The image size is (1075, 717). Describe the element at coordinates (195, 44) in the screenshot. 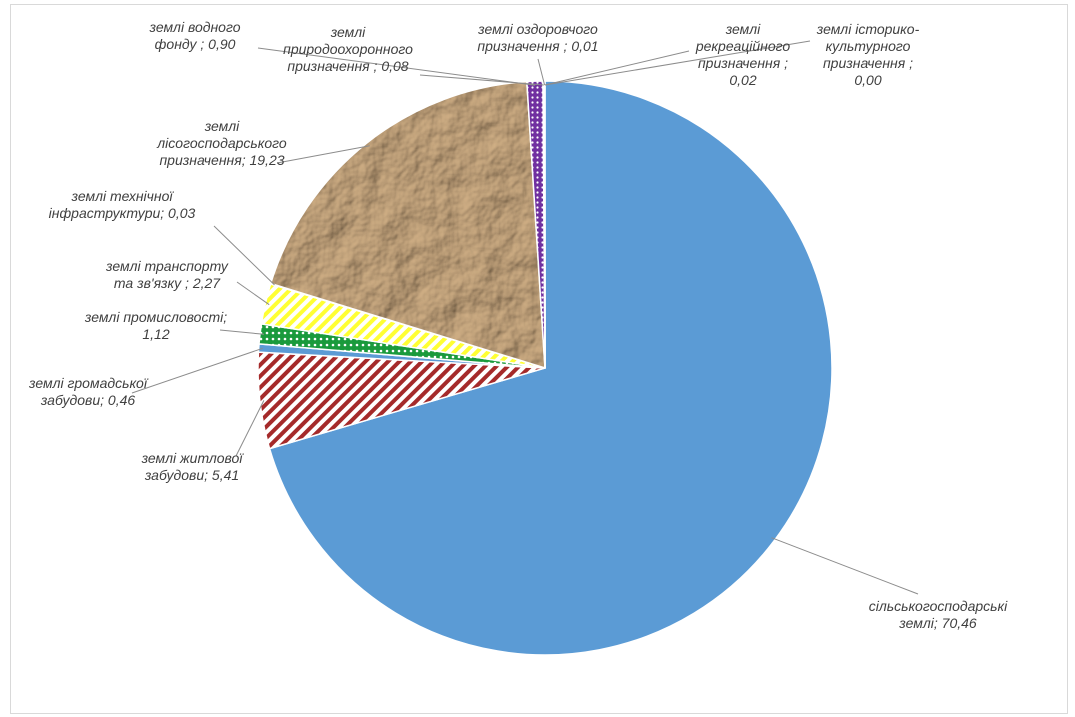

I see `data-label-line: фонду ; 0,90` at that location.